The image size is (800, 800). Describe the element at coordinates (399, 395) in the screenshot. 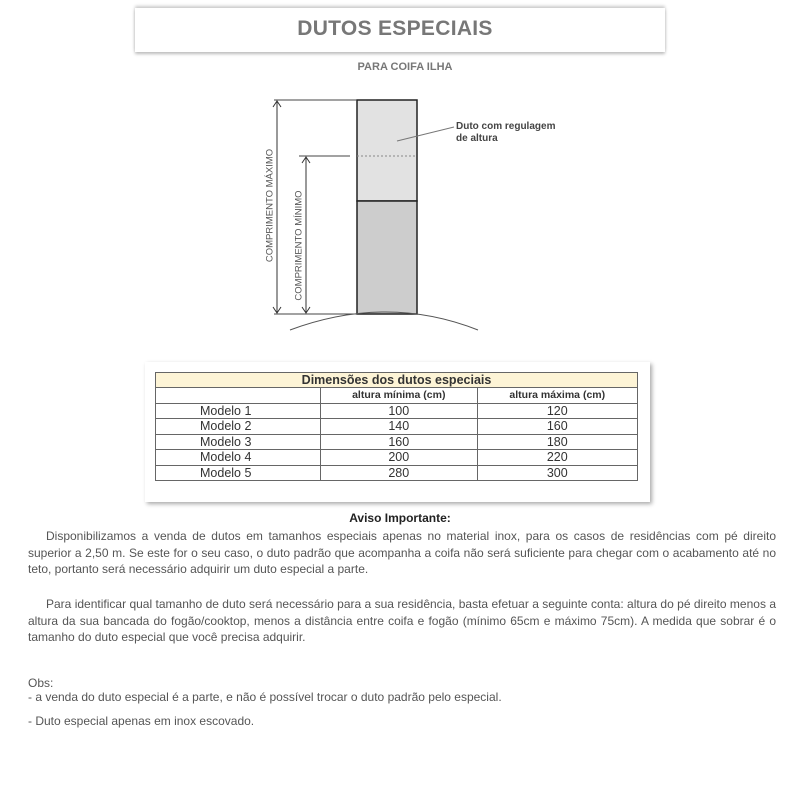

I see `column-header-min: altura mínima (cm)` at that location.